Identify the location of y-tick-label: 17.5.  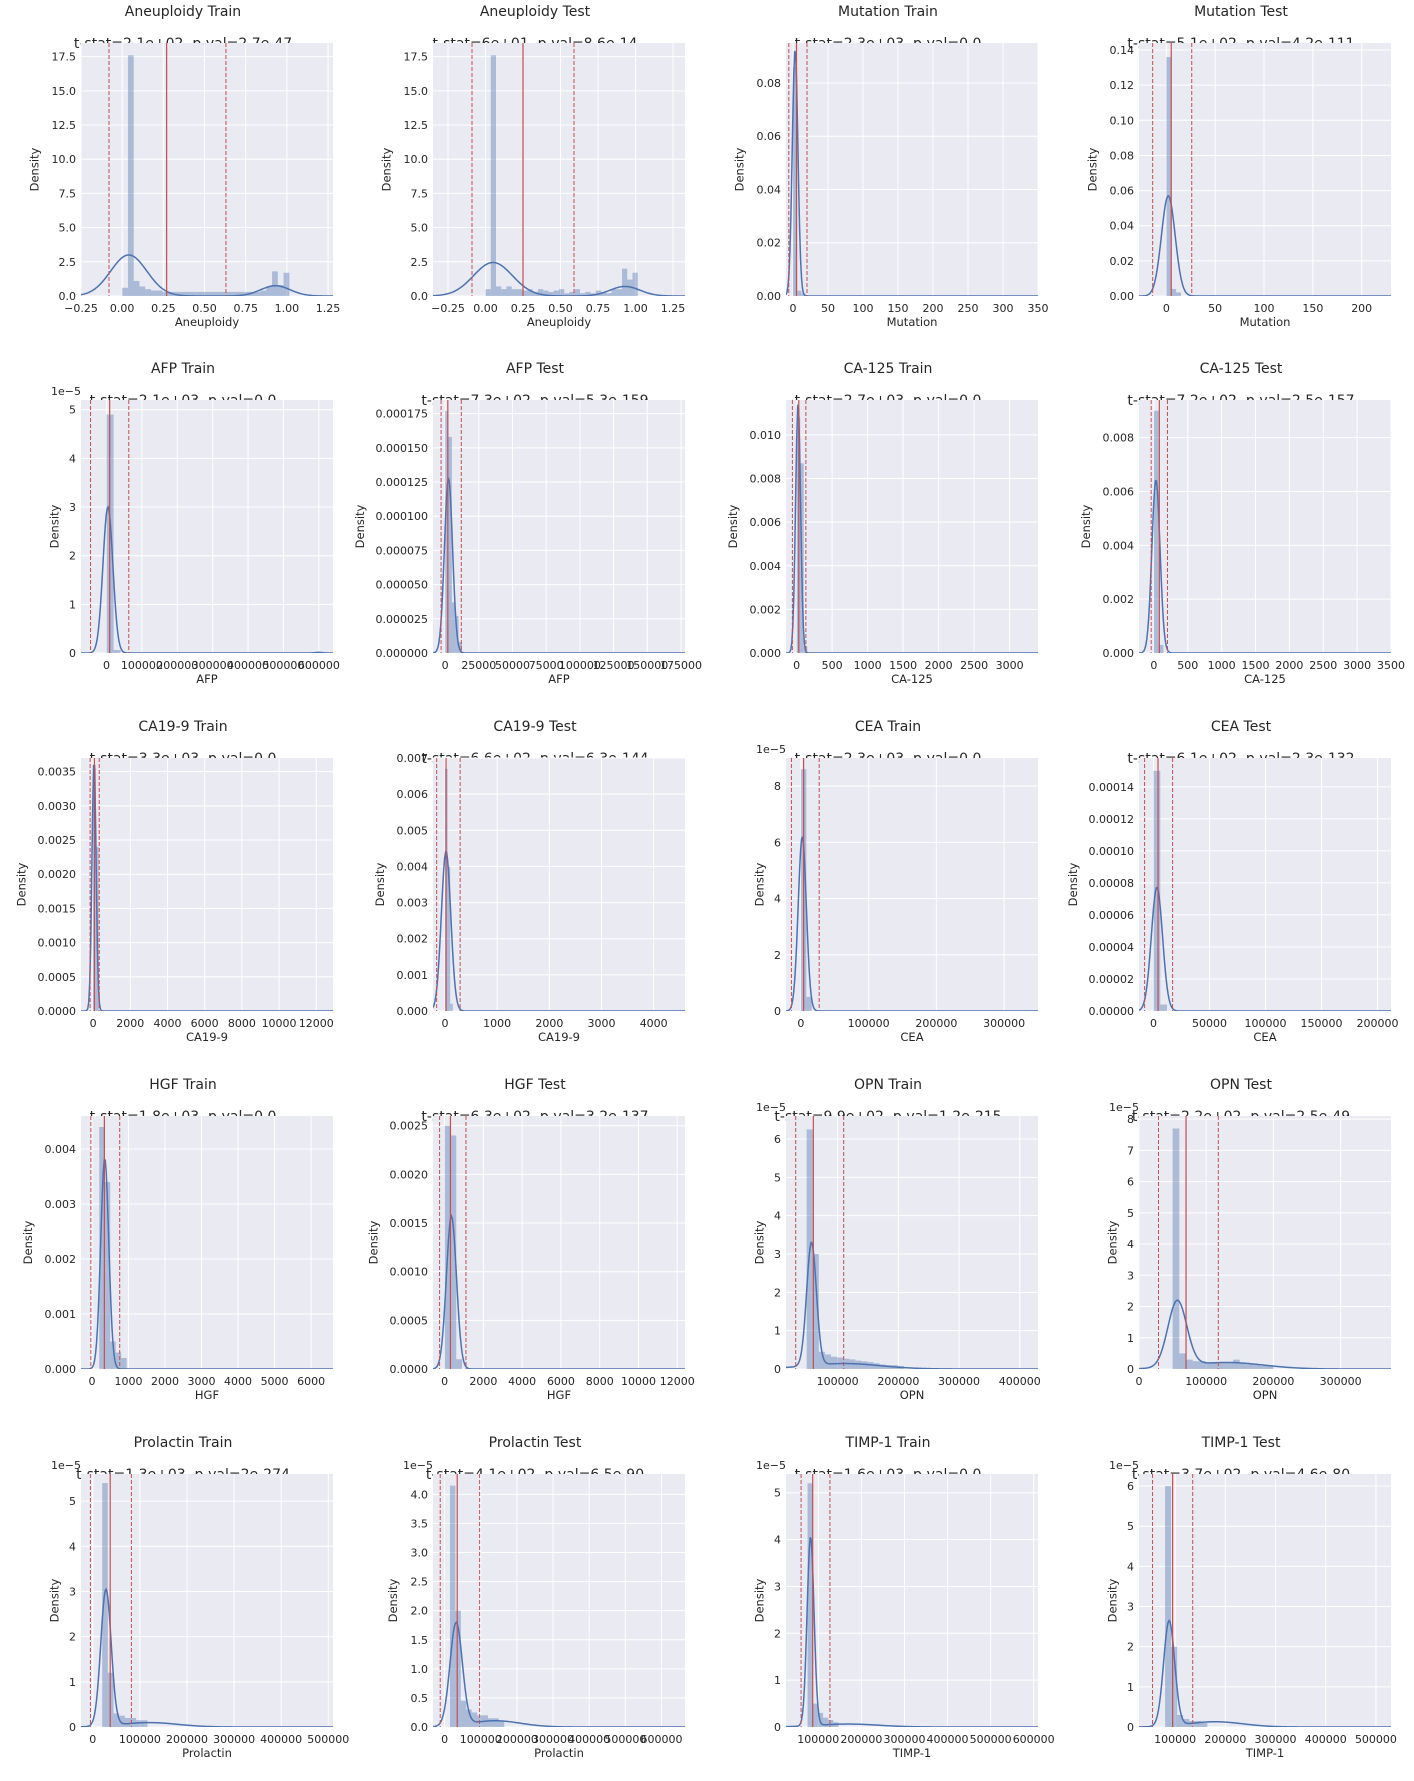
(64, 57).